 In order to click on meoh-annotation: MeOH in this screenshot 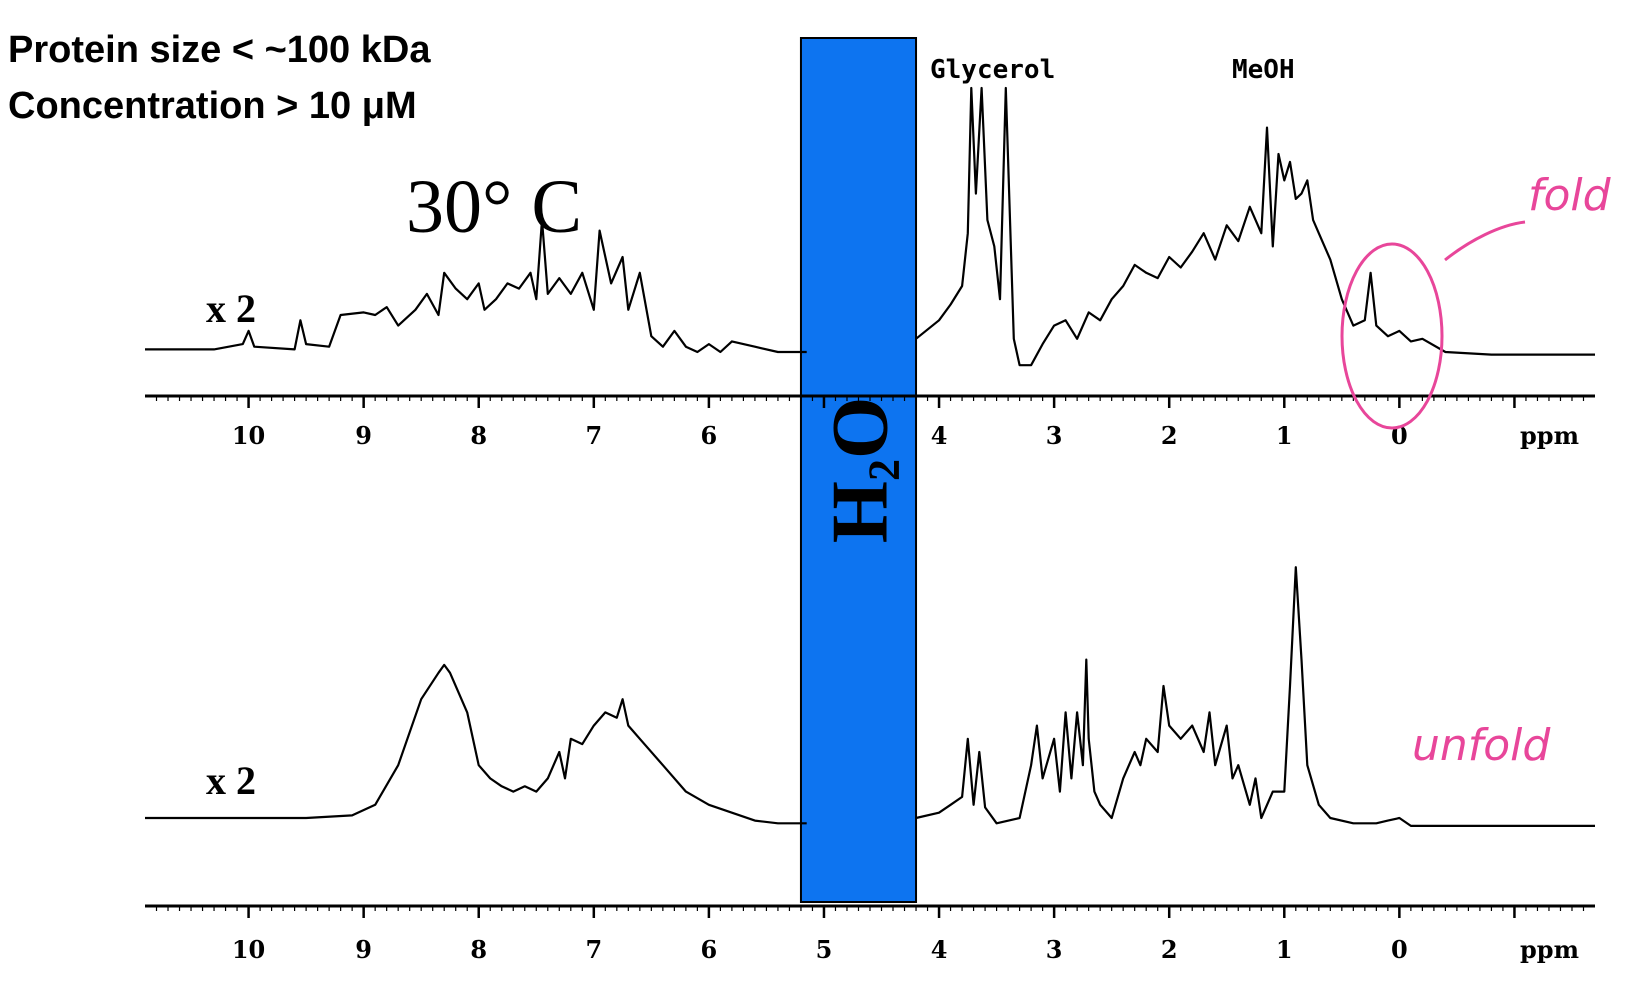, I will do `click(1263, 70)`.